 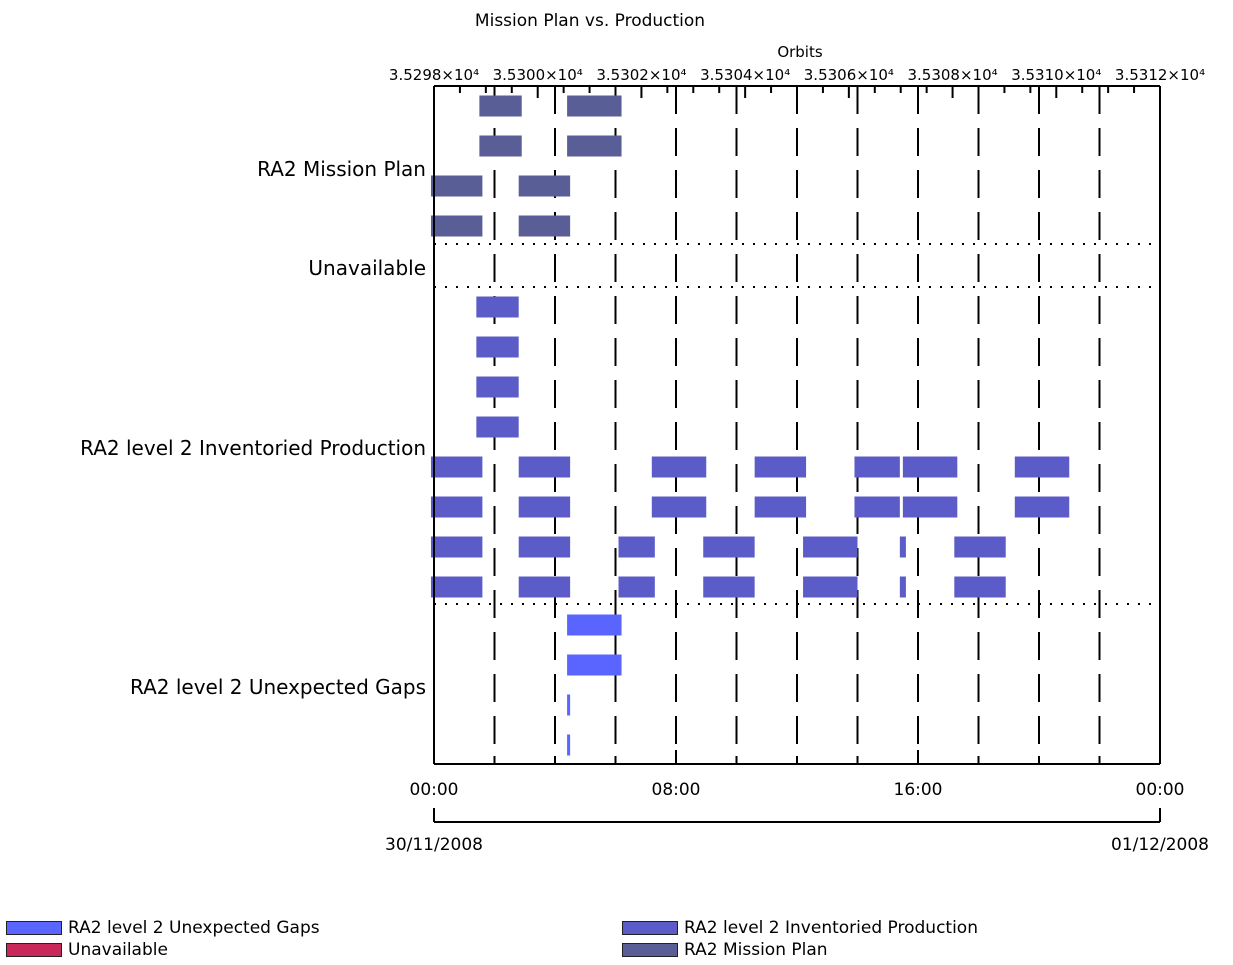 I want to click on bottom-tick-label: 16:00, so click(x=918, y=790).